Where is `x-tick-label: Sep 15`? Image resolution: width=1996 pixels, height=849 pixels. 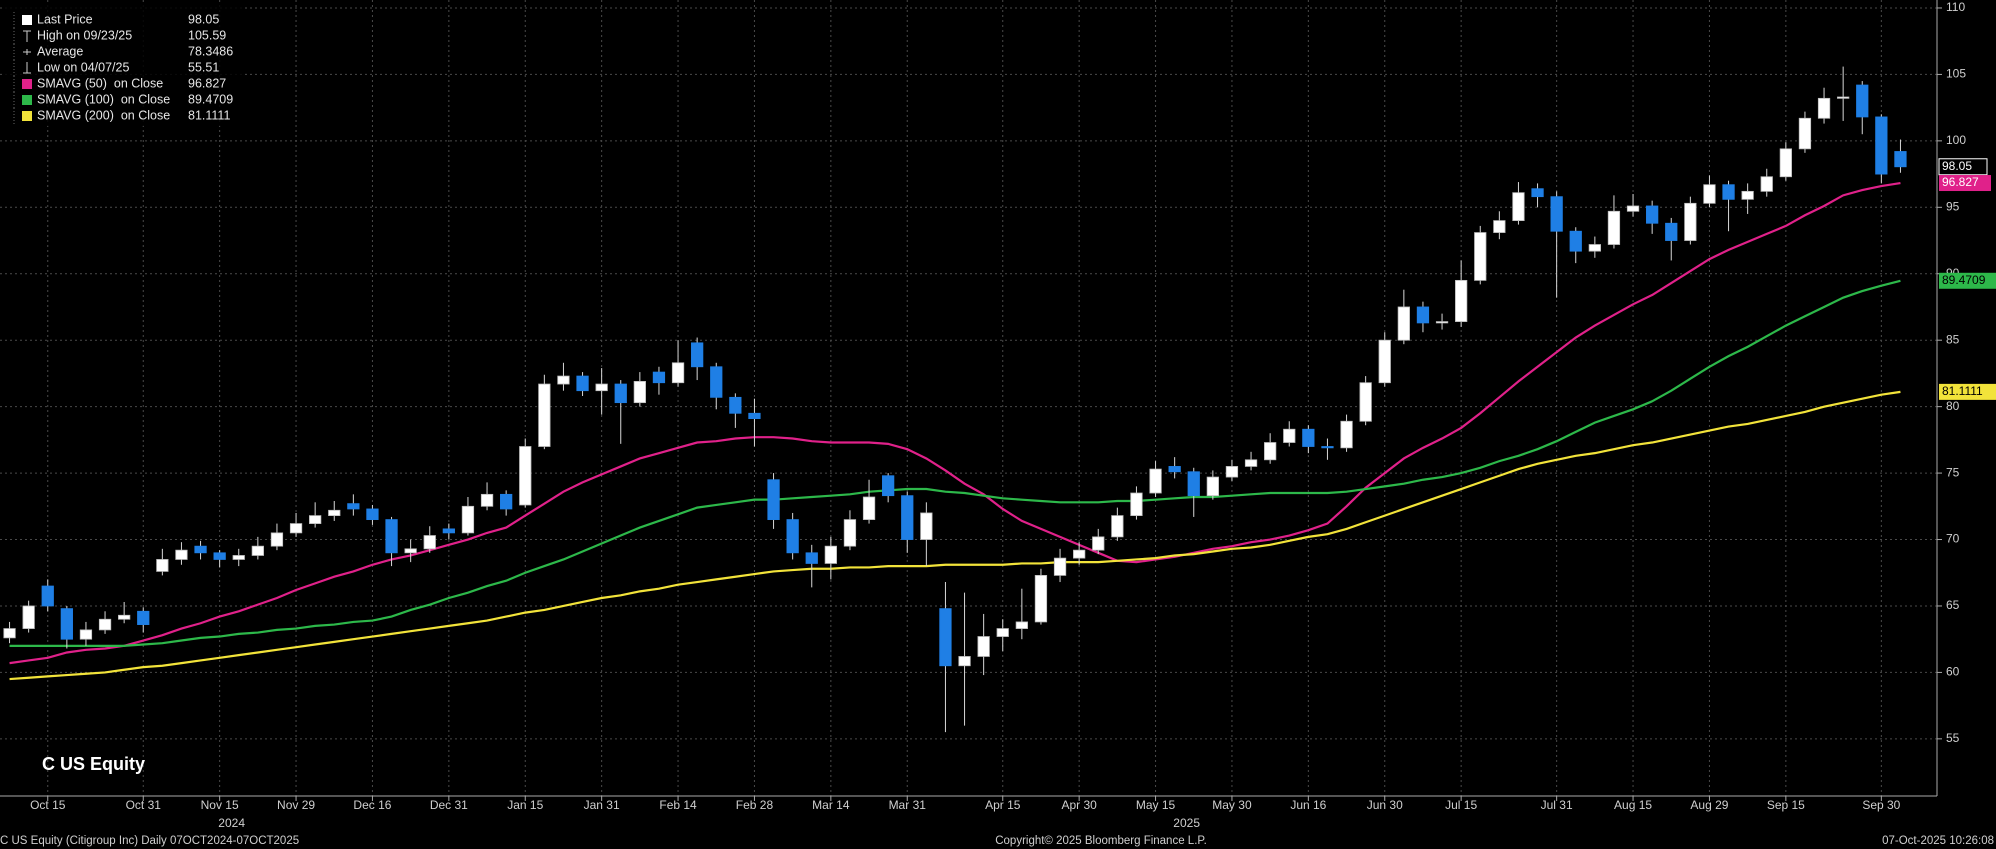
x-tick-label: Sep 15 is located at coordinates (1786, 805).